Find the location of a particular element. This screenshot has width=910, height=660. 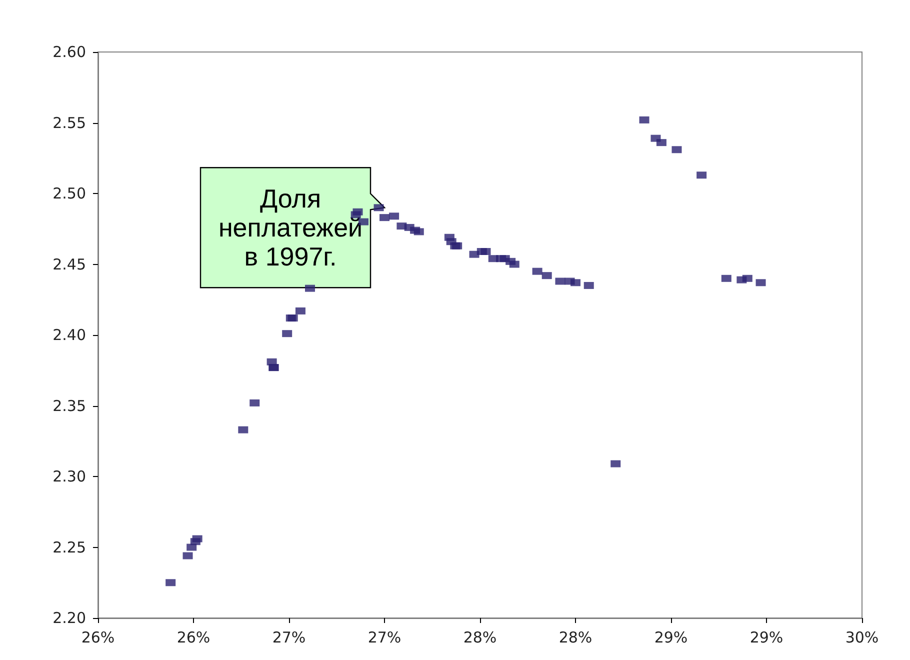

y-tick-label: 2.45 is located at coordinates (69, 264).